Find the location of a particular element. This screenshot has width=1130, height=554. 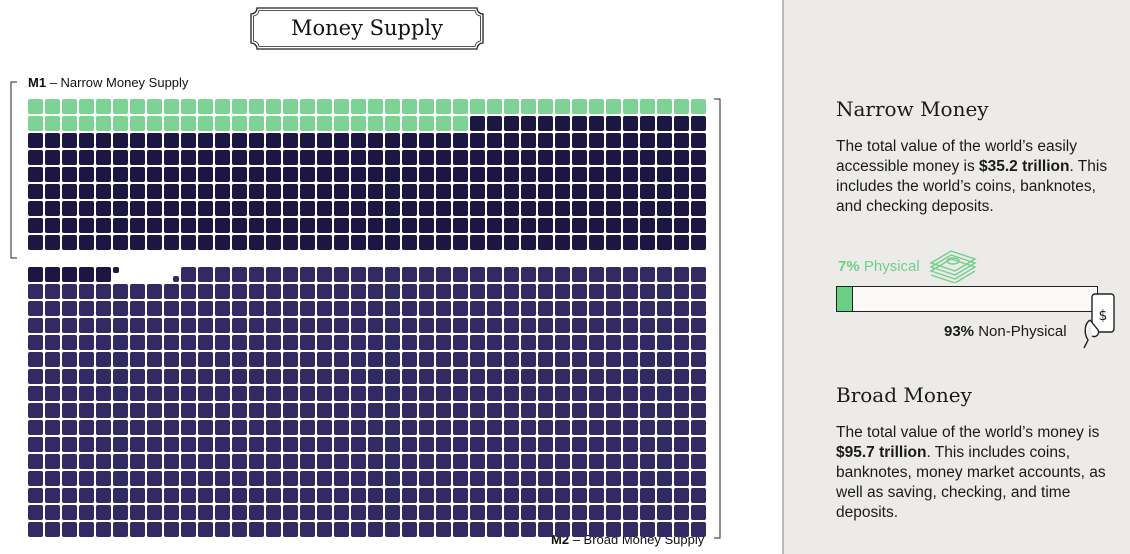

panel-divider is located at coordinates (783, 277).